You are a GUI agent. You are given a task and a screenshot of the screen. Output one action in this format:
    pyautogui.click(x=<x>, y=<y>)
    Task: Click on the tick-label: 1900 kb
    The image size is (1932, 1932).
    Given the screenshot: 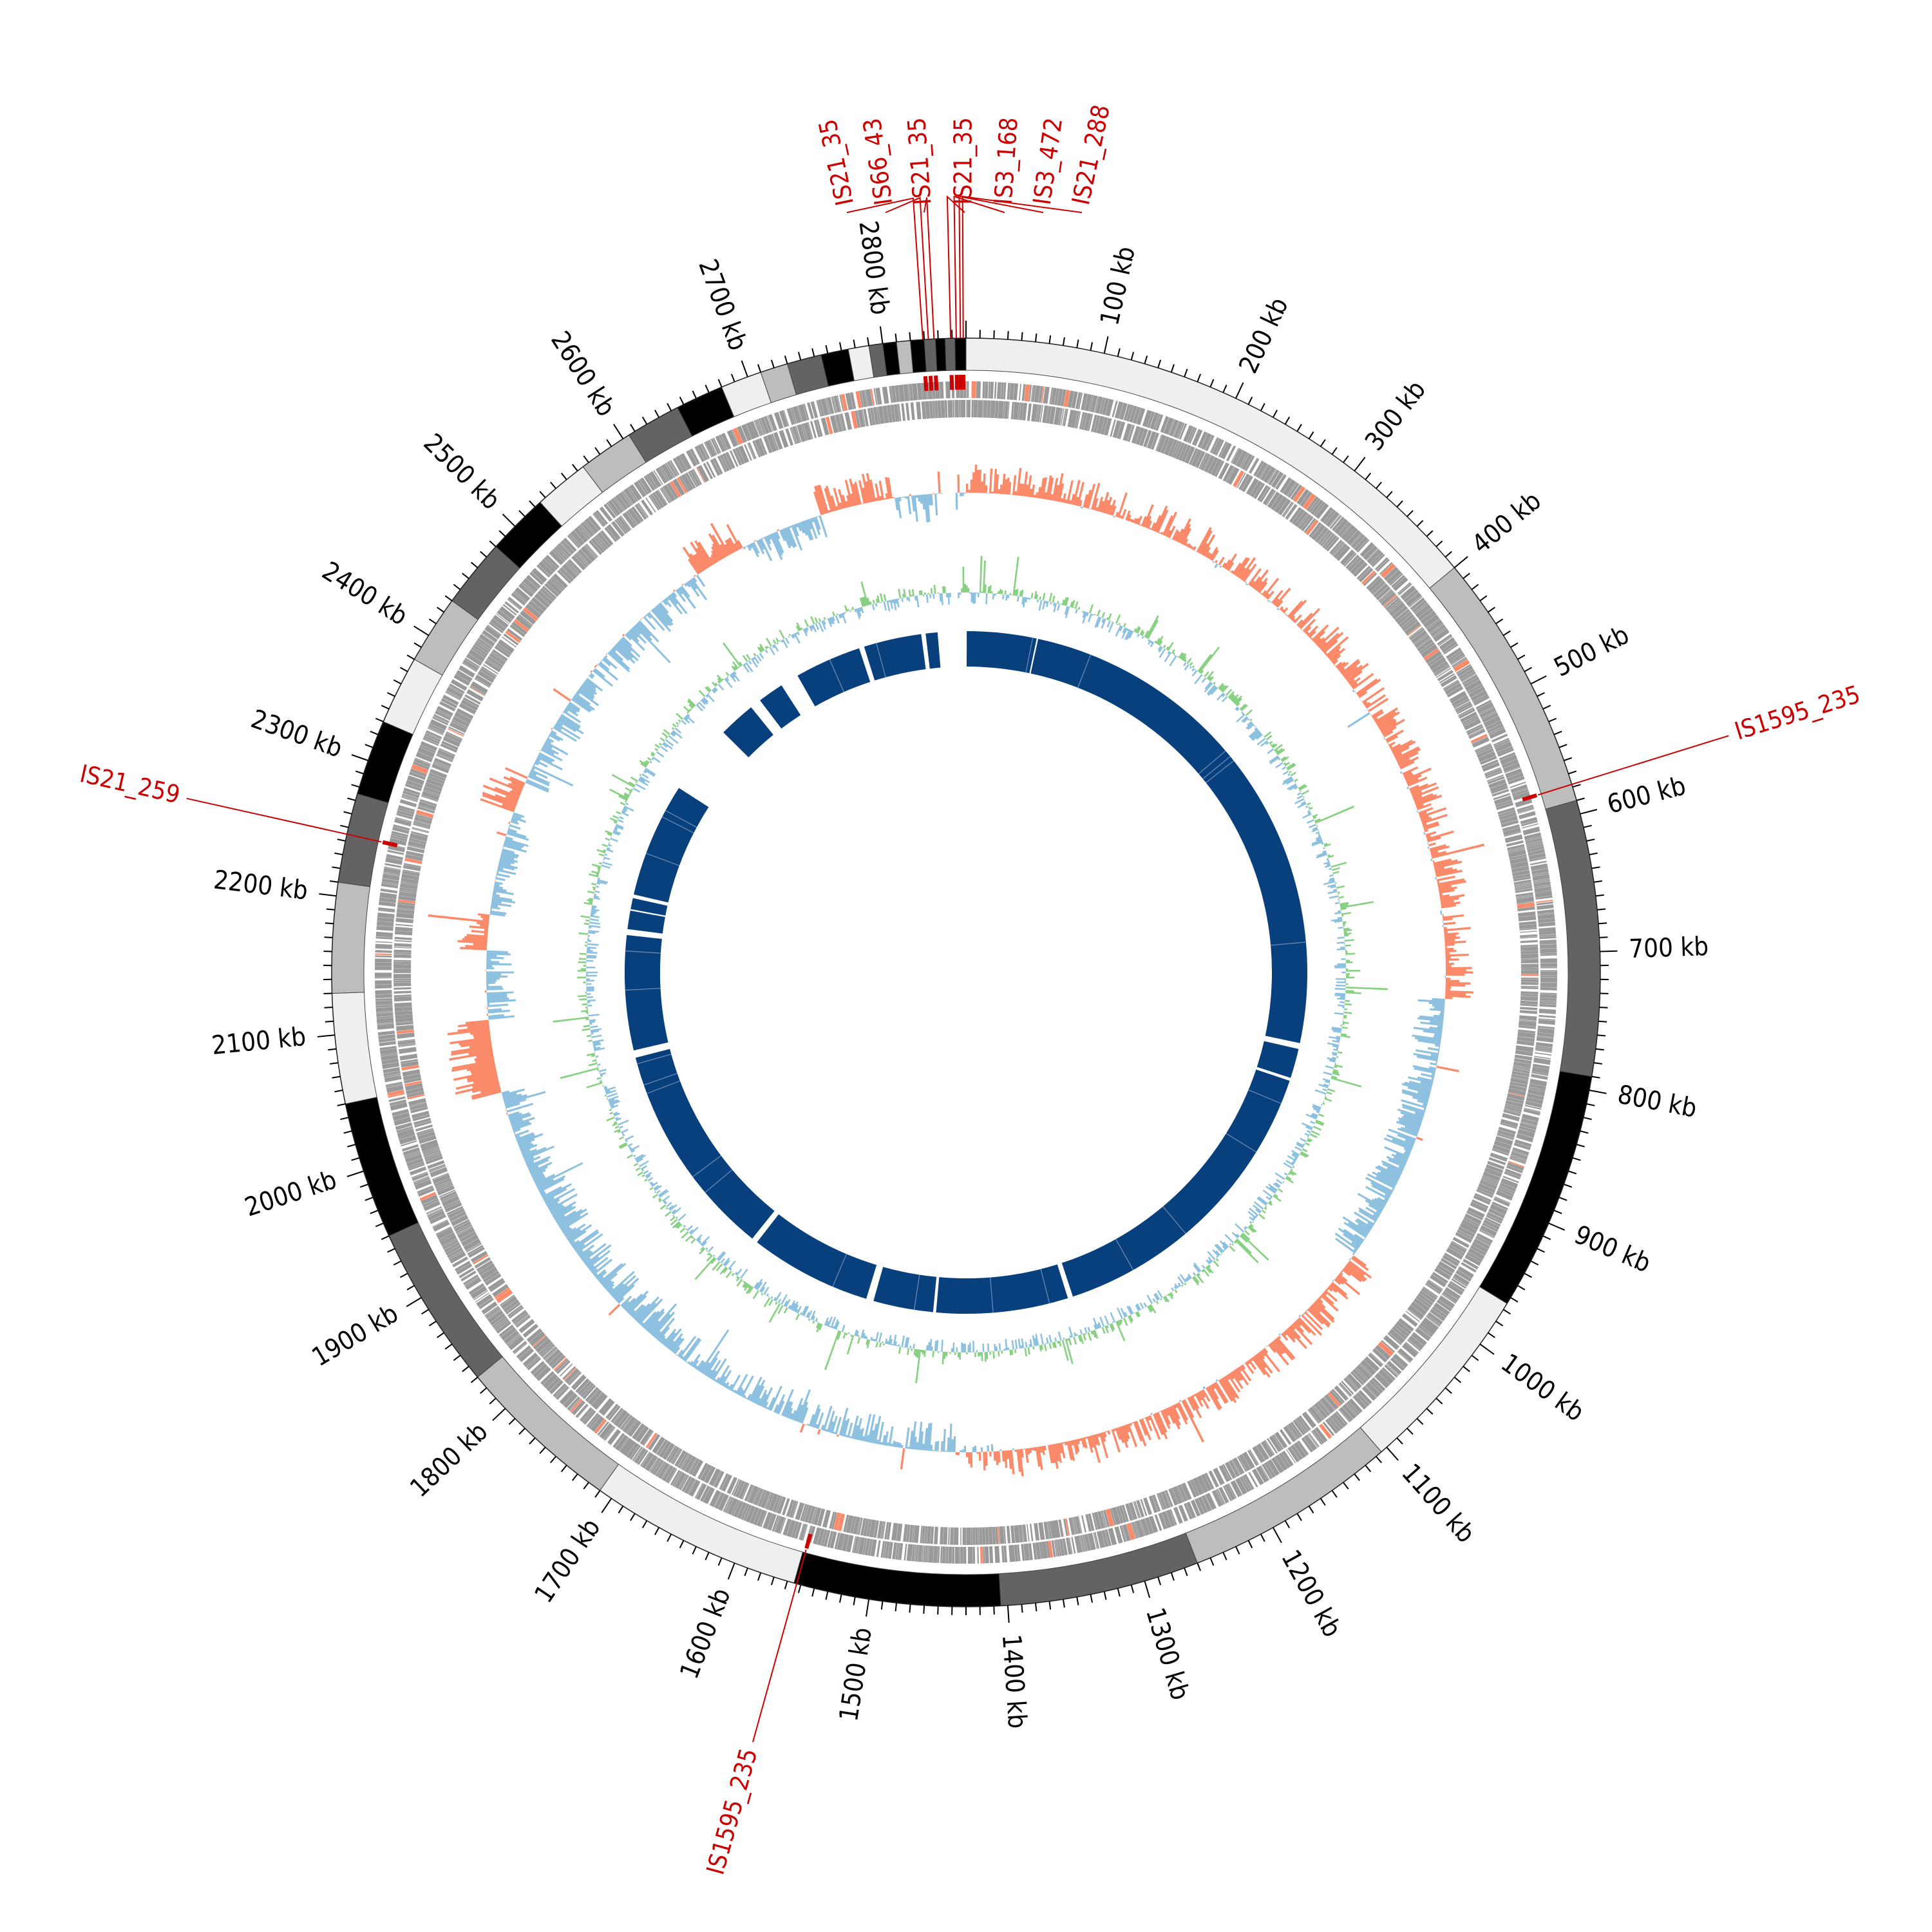 What is the action you would take?
    pyautogui.click(x=355, y=1336)
    